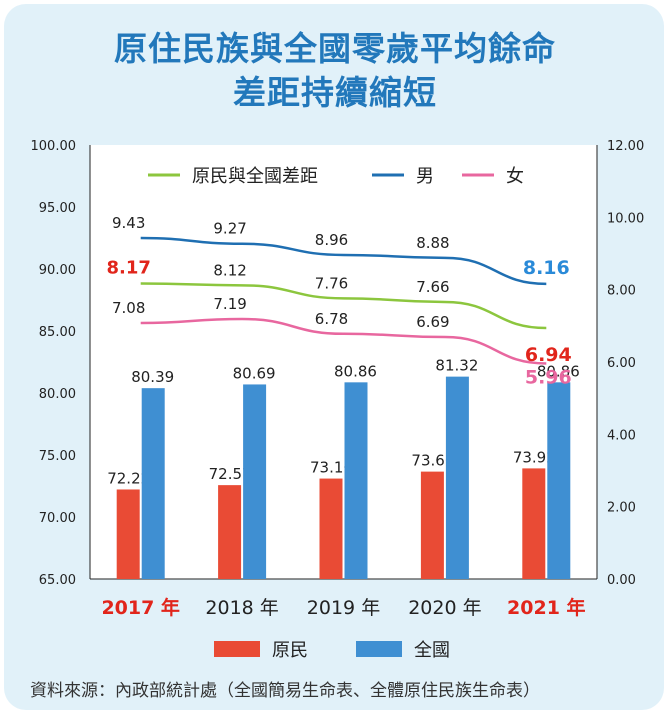 The image size is (670, 716). I want to click on right-axis-tick-label: 10.00, so click(625, 218).